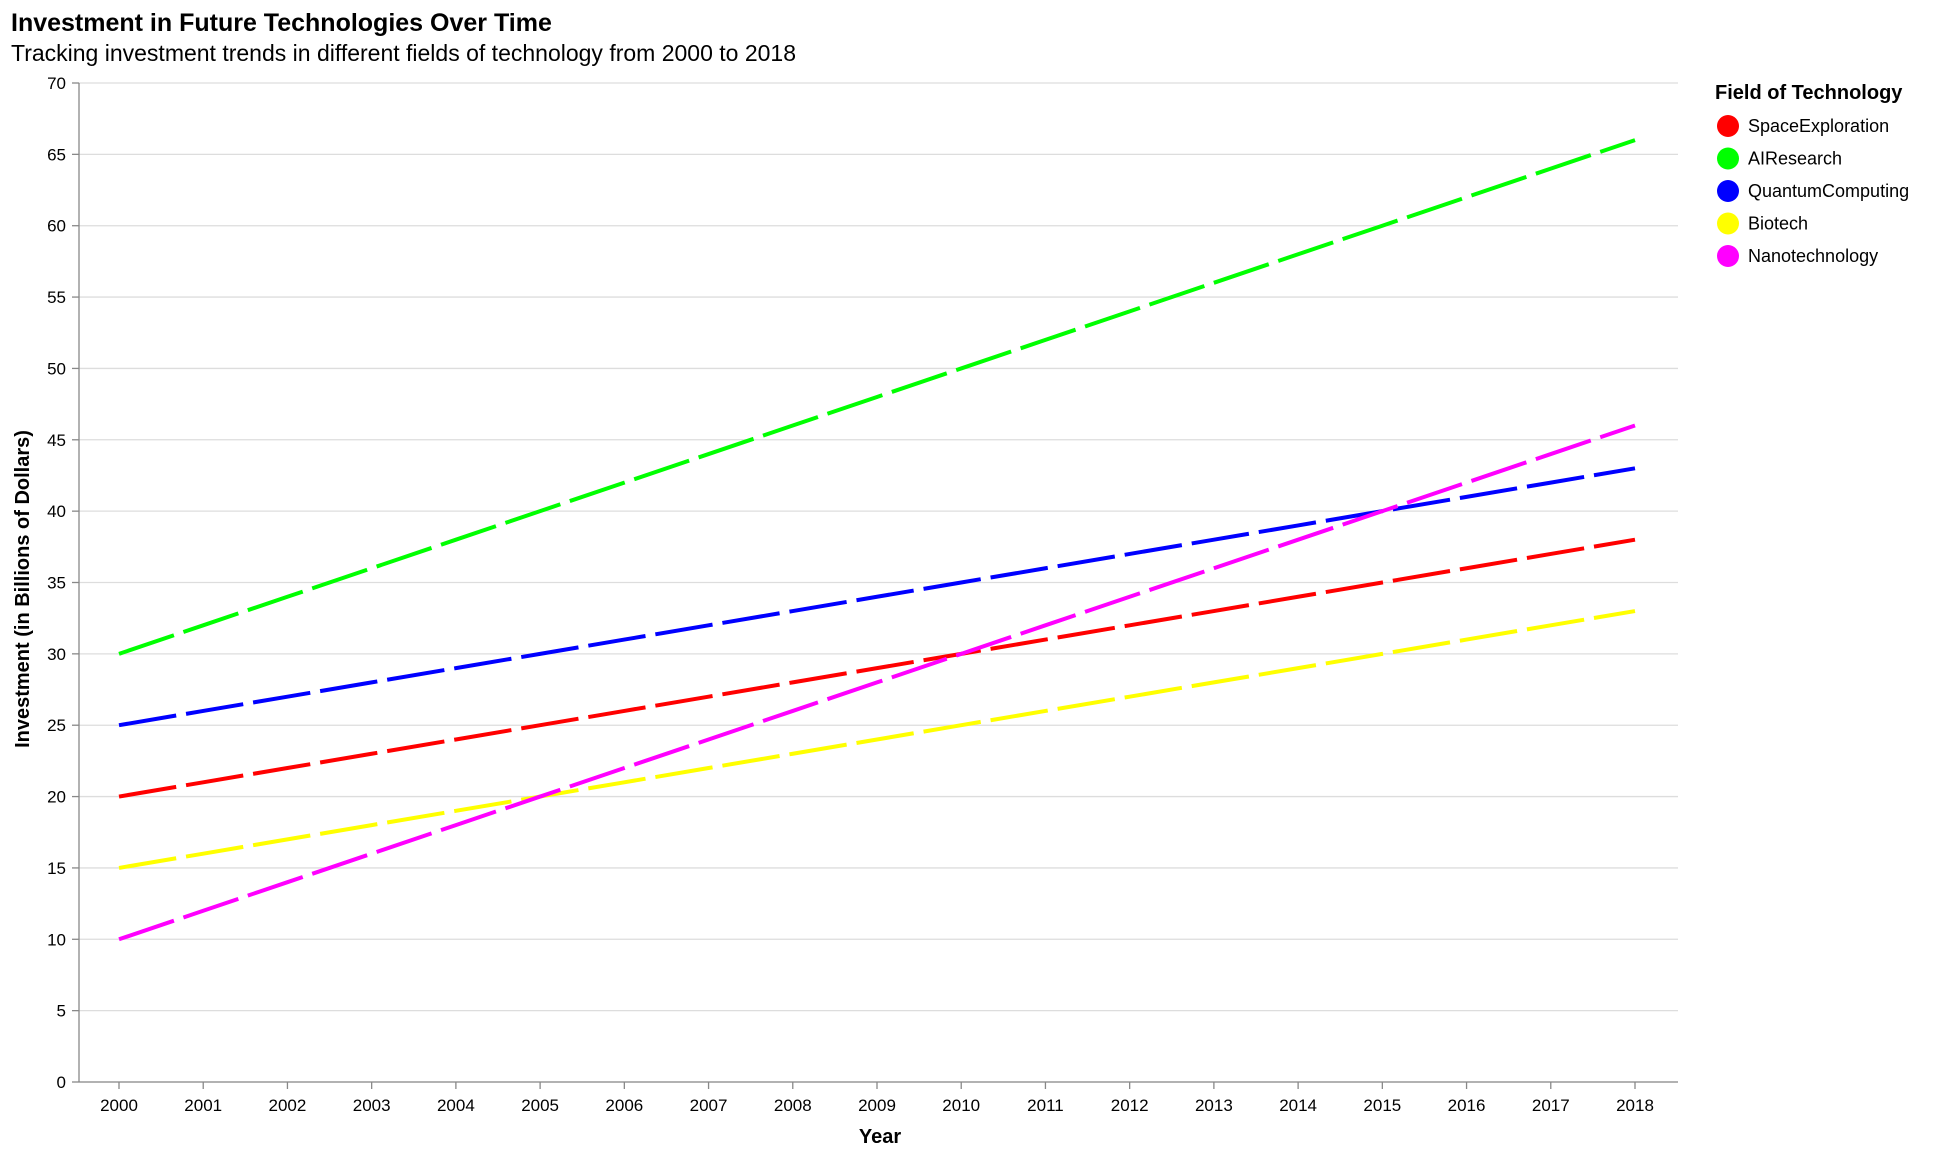 The image size is (1936, 1156). Describe the element at coordinates (1728, 223) in the screenshot. I see `legend-swatch-biotech` at that location.